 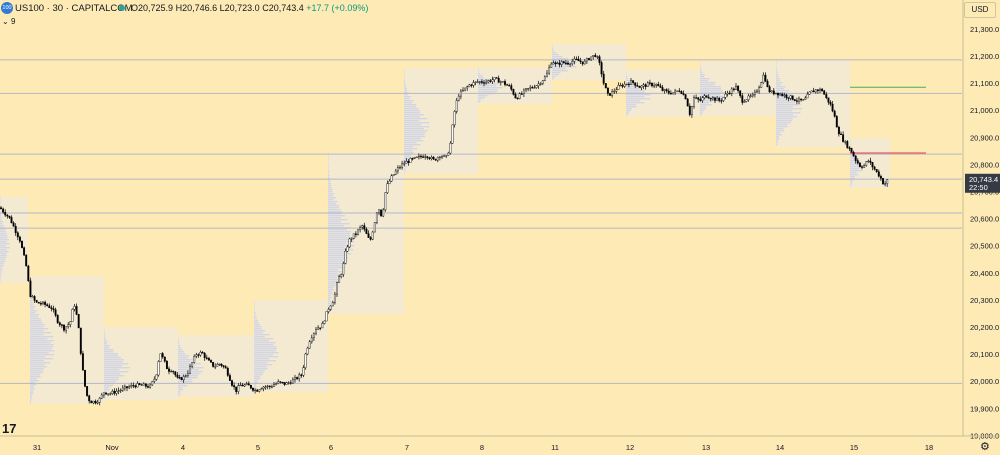 What do you see at coordinates (8, 21) in the screenshot?
I see `indicators-toggle: ⌄ 9` at bounding box center [8, 21].